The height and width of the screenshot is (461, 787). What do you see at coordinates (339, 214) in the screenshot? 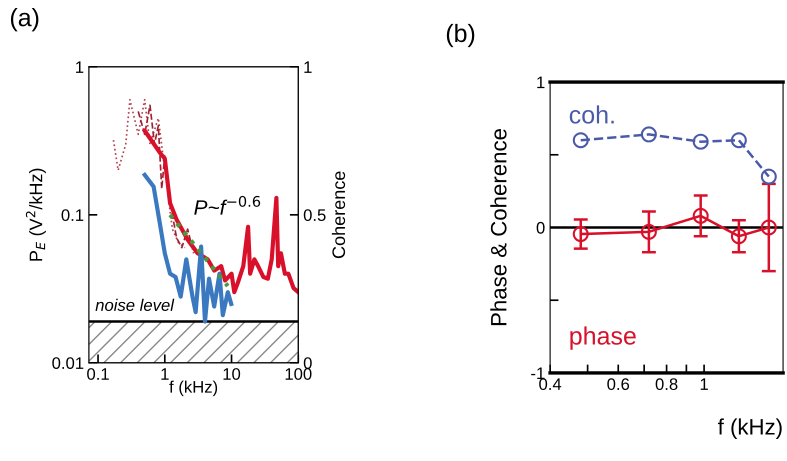
I see `y2-axis-title: Coherence` at bounding box center [339, 214].